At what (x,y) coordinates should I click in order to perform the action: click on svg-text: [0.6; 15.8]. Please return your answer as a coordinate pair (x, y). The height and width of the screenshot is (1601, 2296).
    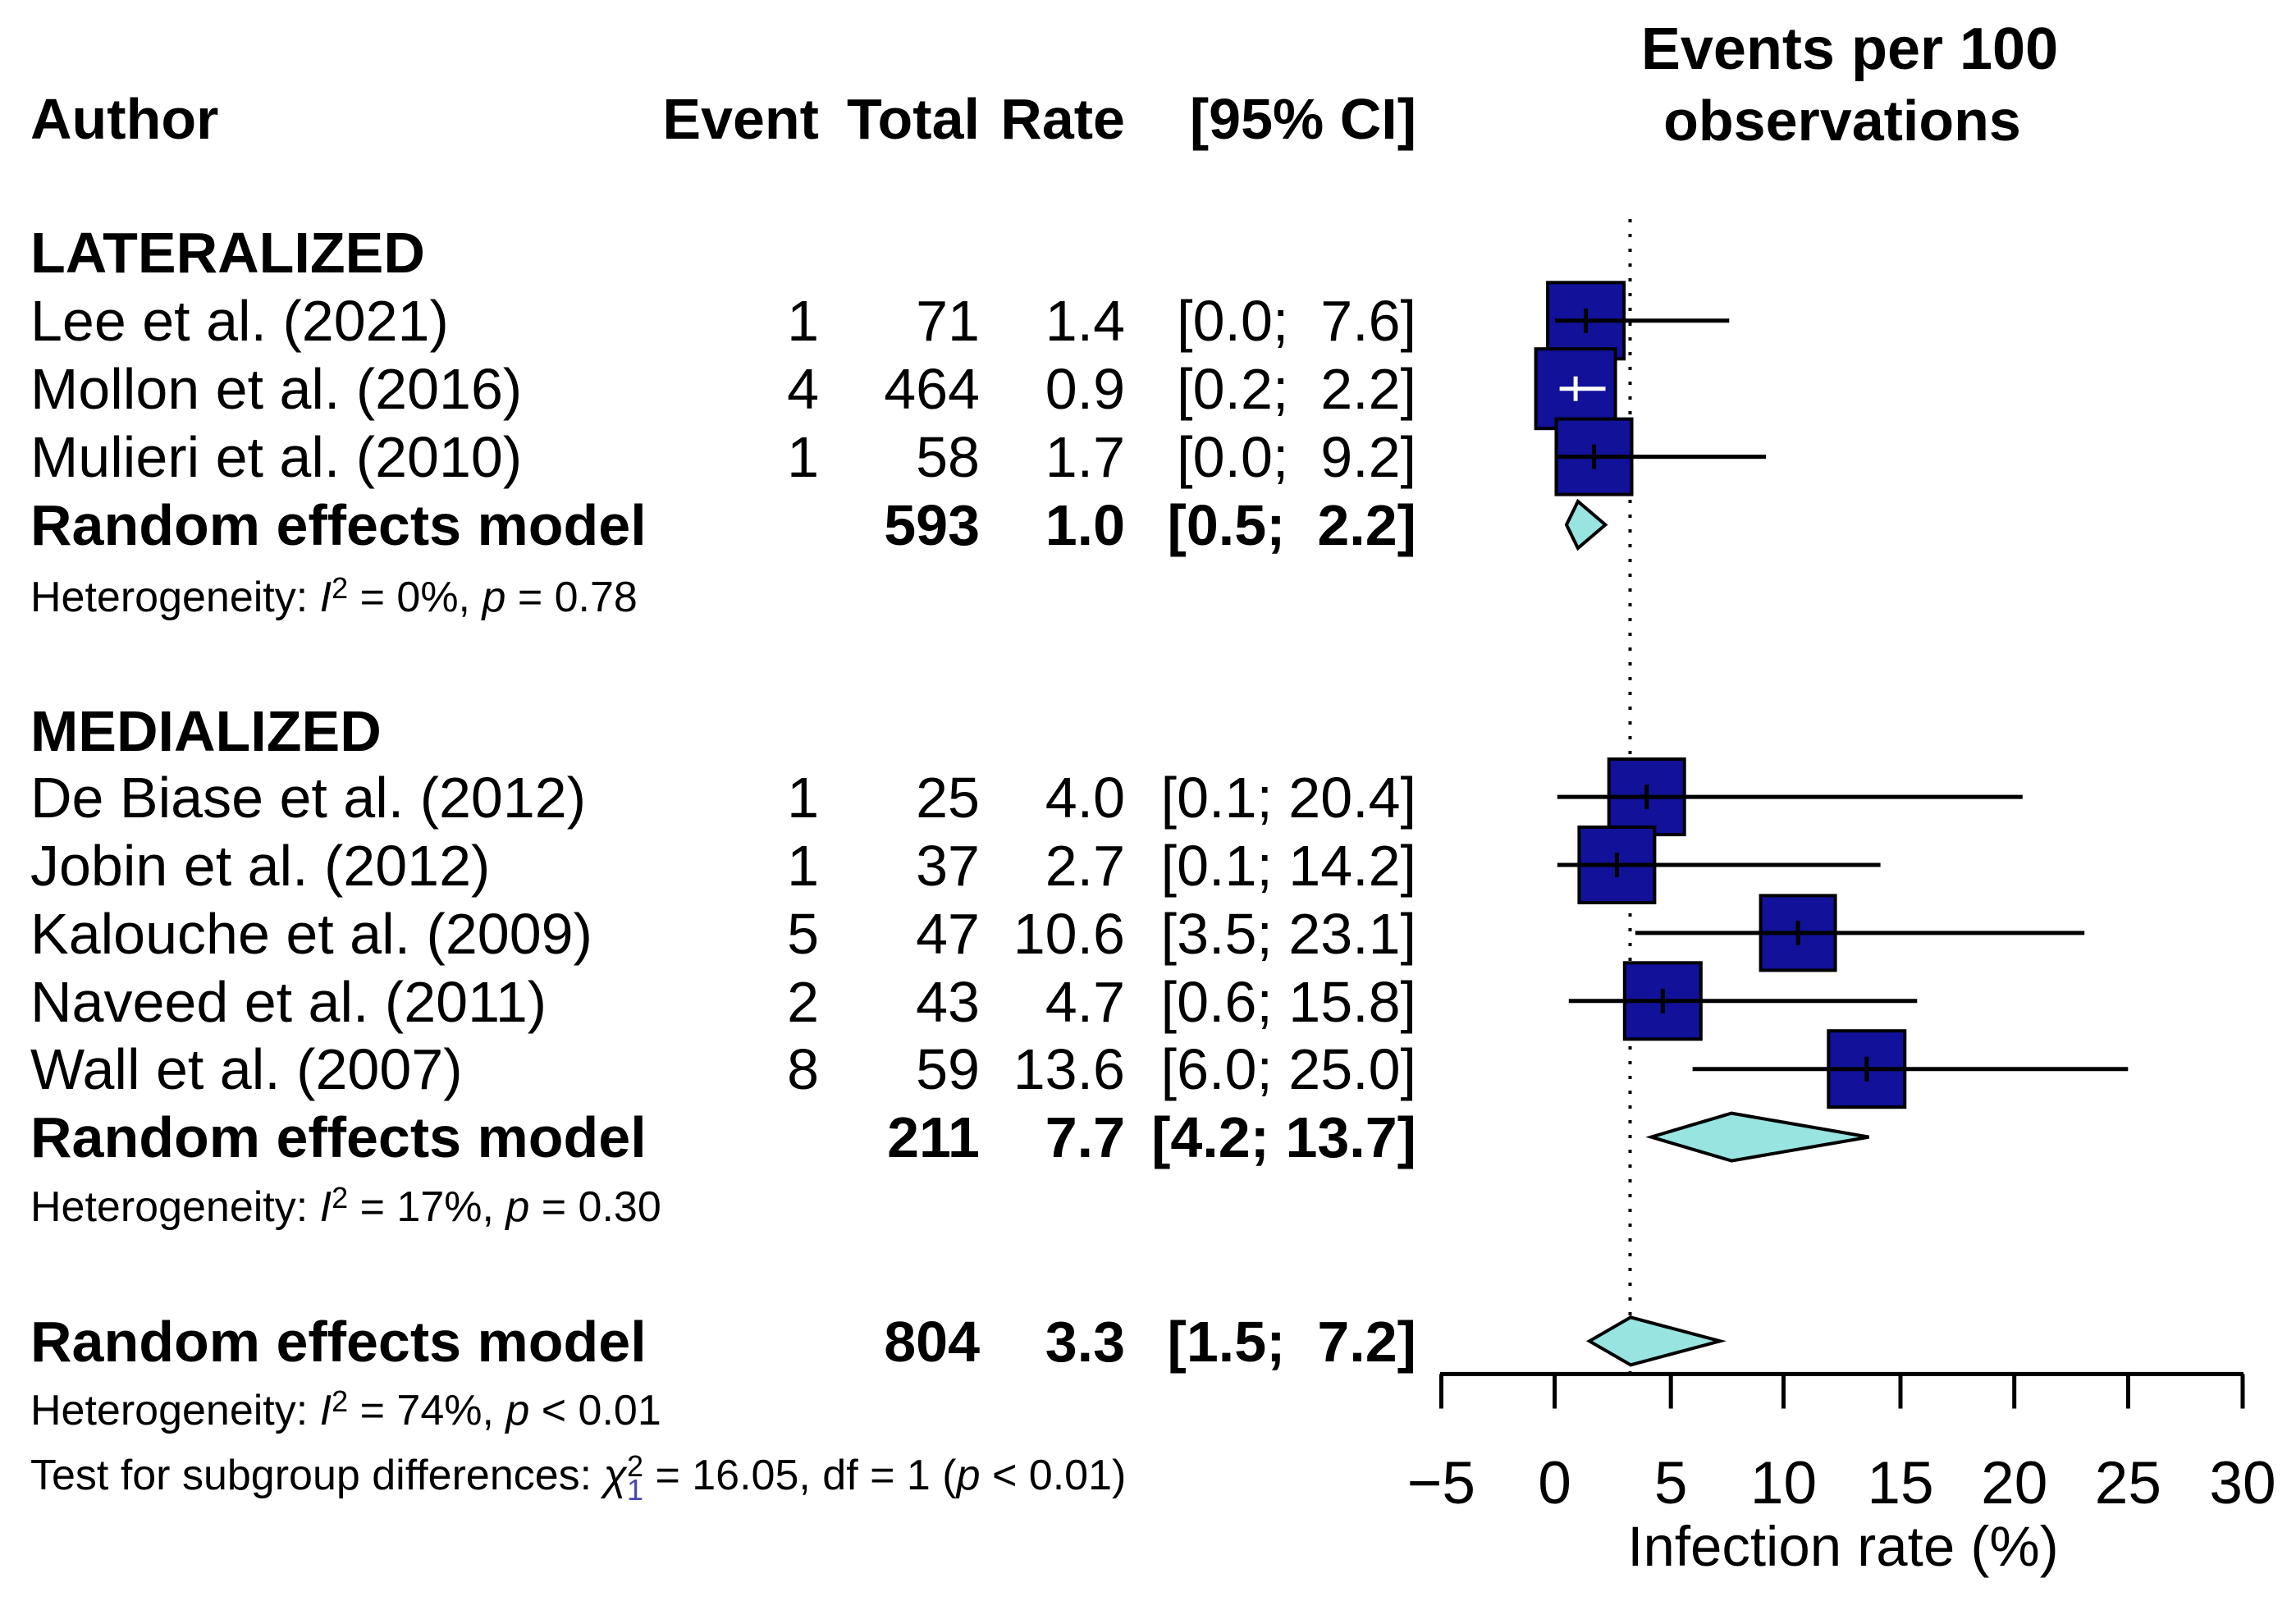
    Looking at the image, I should click on (1288, 1002).